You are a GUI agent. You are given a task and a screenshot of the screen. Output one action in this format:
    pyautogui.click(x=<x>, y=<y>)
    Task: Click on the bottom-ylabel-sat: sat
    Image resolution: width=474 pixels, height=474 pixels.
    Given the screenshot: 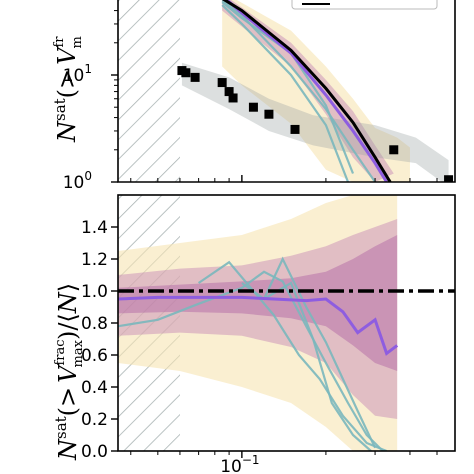 What is the action you would take?
    pyautogui.click(x=61, y=427)
    